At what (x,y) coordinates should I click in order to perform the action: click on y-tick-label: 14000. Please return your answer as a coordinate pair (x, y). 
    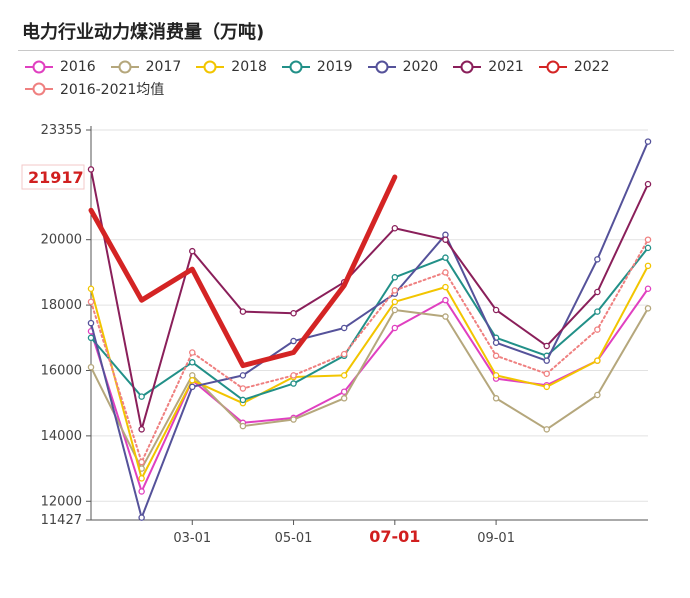
    Looking at the image, I should click on (61, 436).